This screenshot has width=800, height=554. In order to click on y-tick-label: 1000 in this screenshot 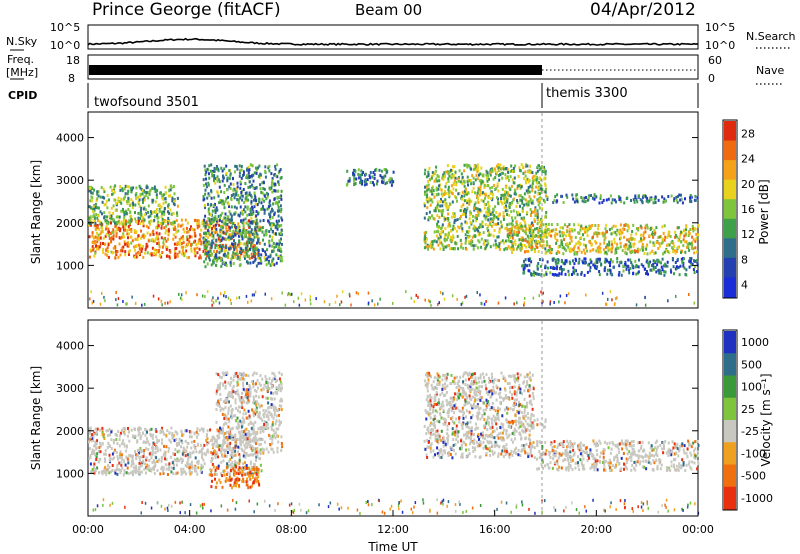, I will do `click(70, 265)`.